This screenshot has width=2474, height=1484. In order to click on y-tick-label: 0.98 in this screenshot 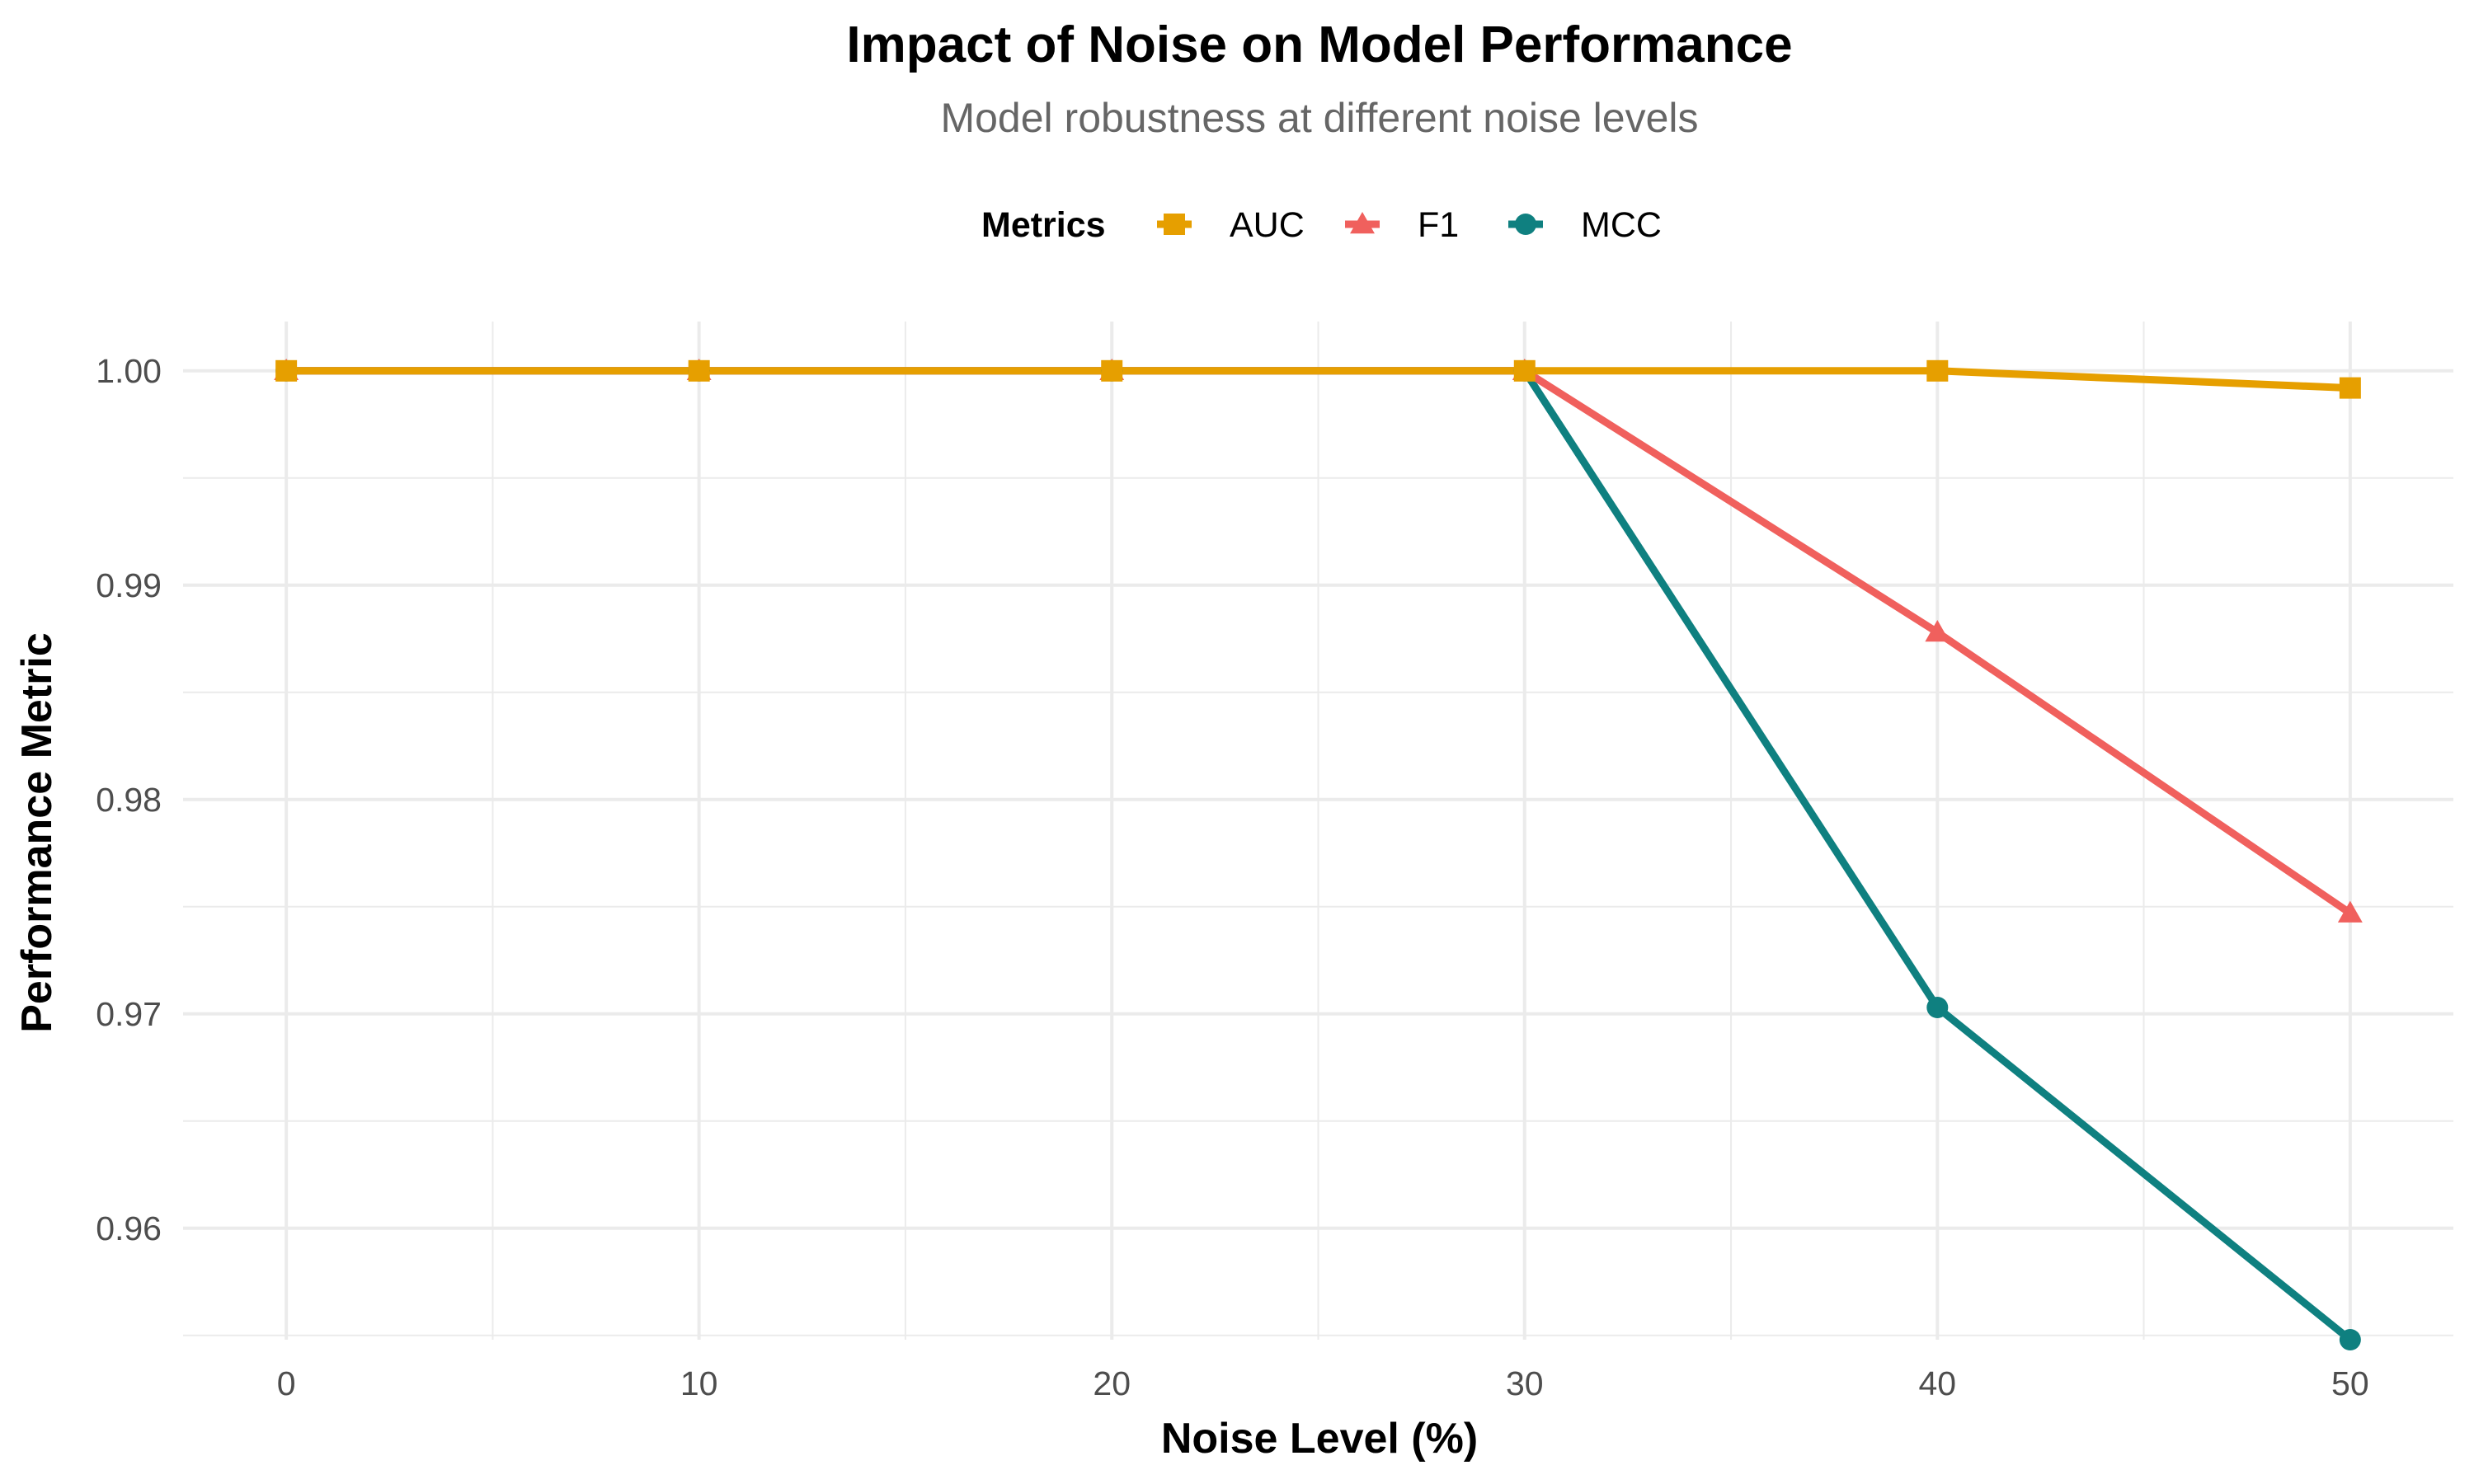, I will do `click(129, 800)`.